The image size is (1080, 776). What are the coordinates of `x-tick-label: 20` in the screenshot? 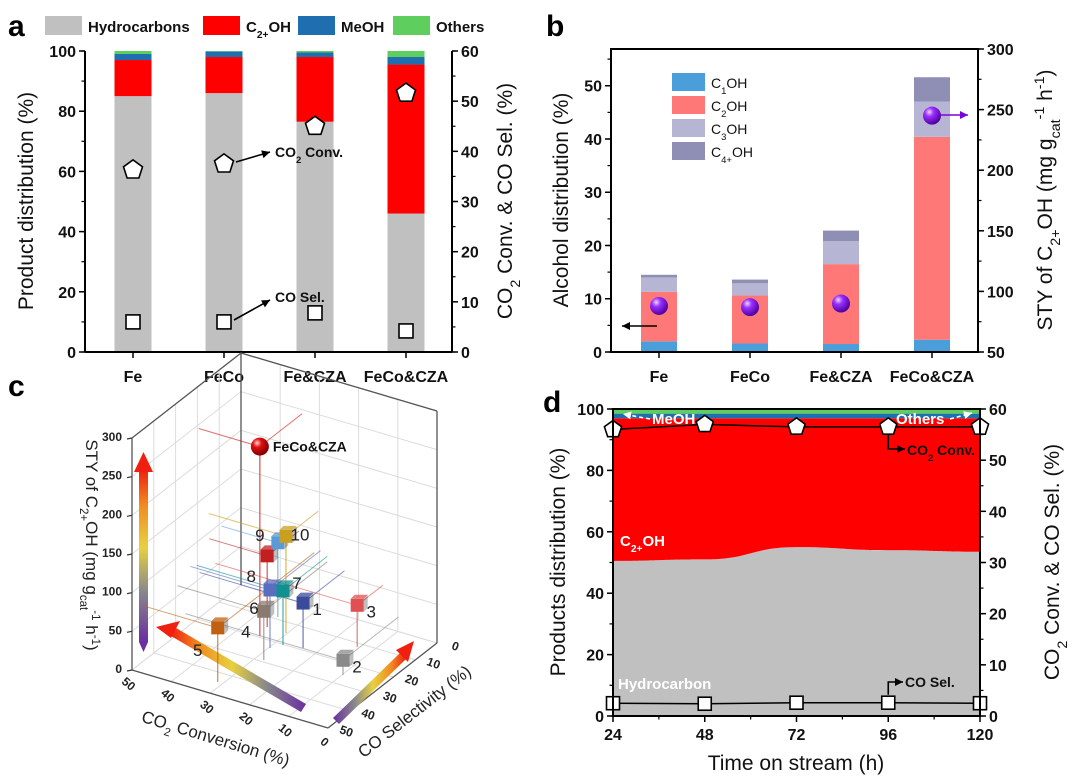 It's located at (246, 719).